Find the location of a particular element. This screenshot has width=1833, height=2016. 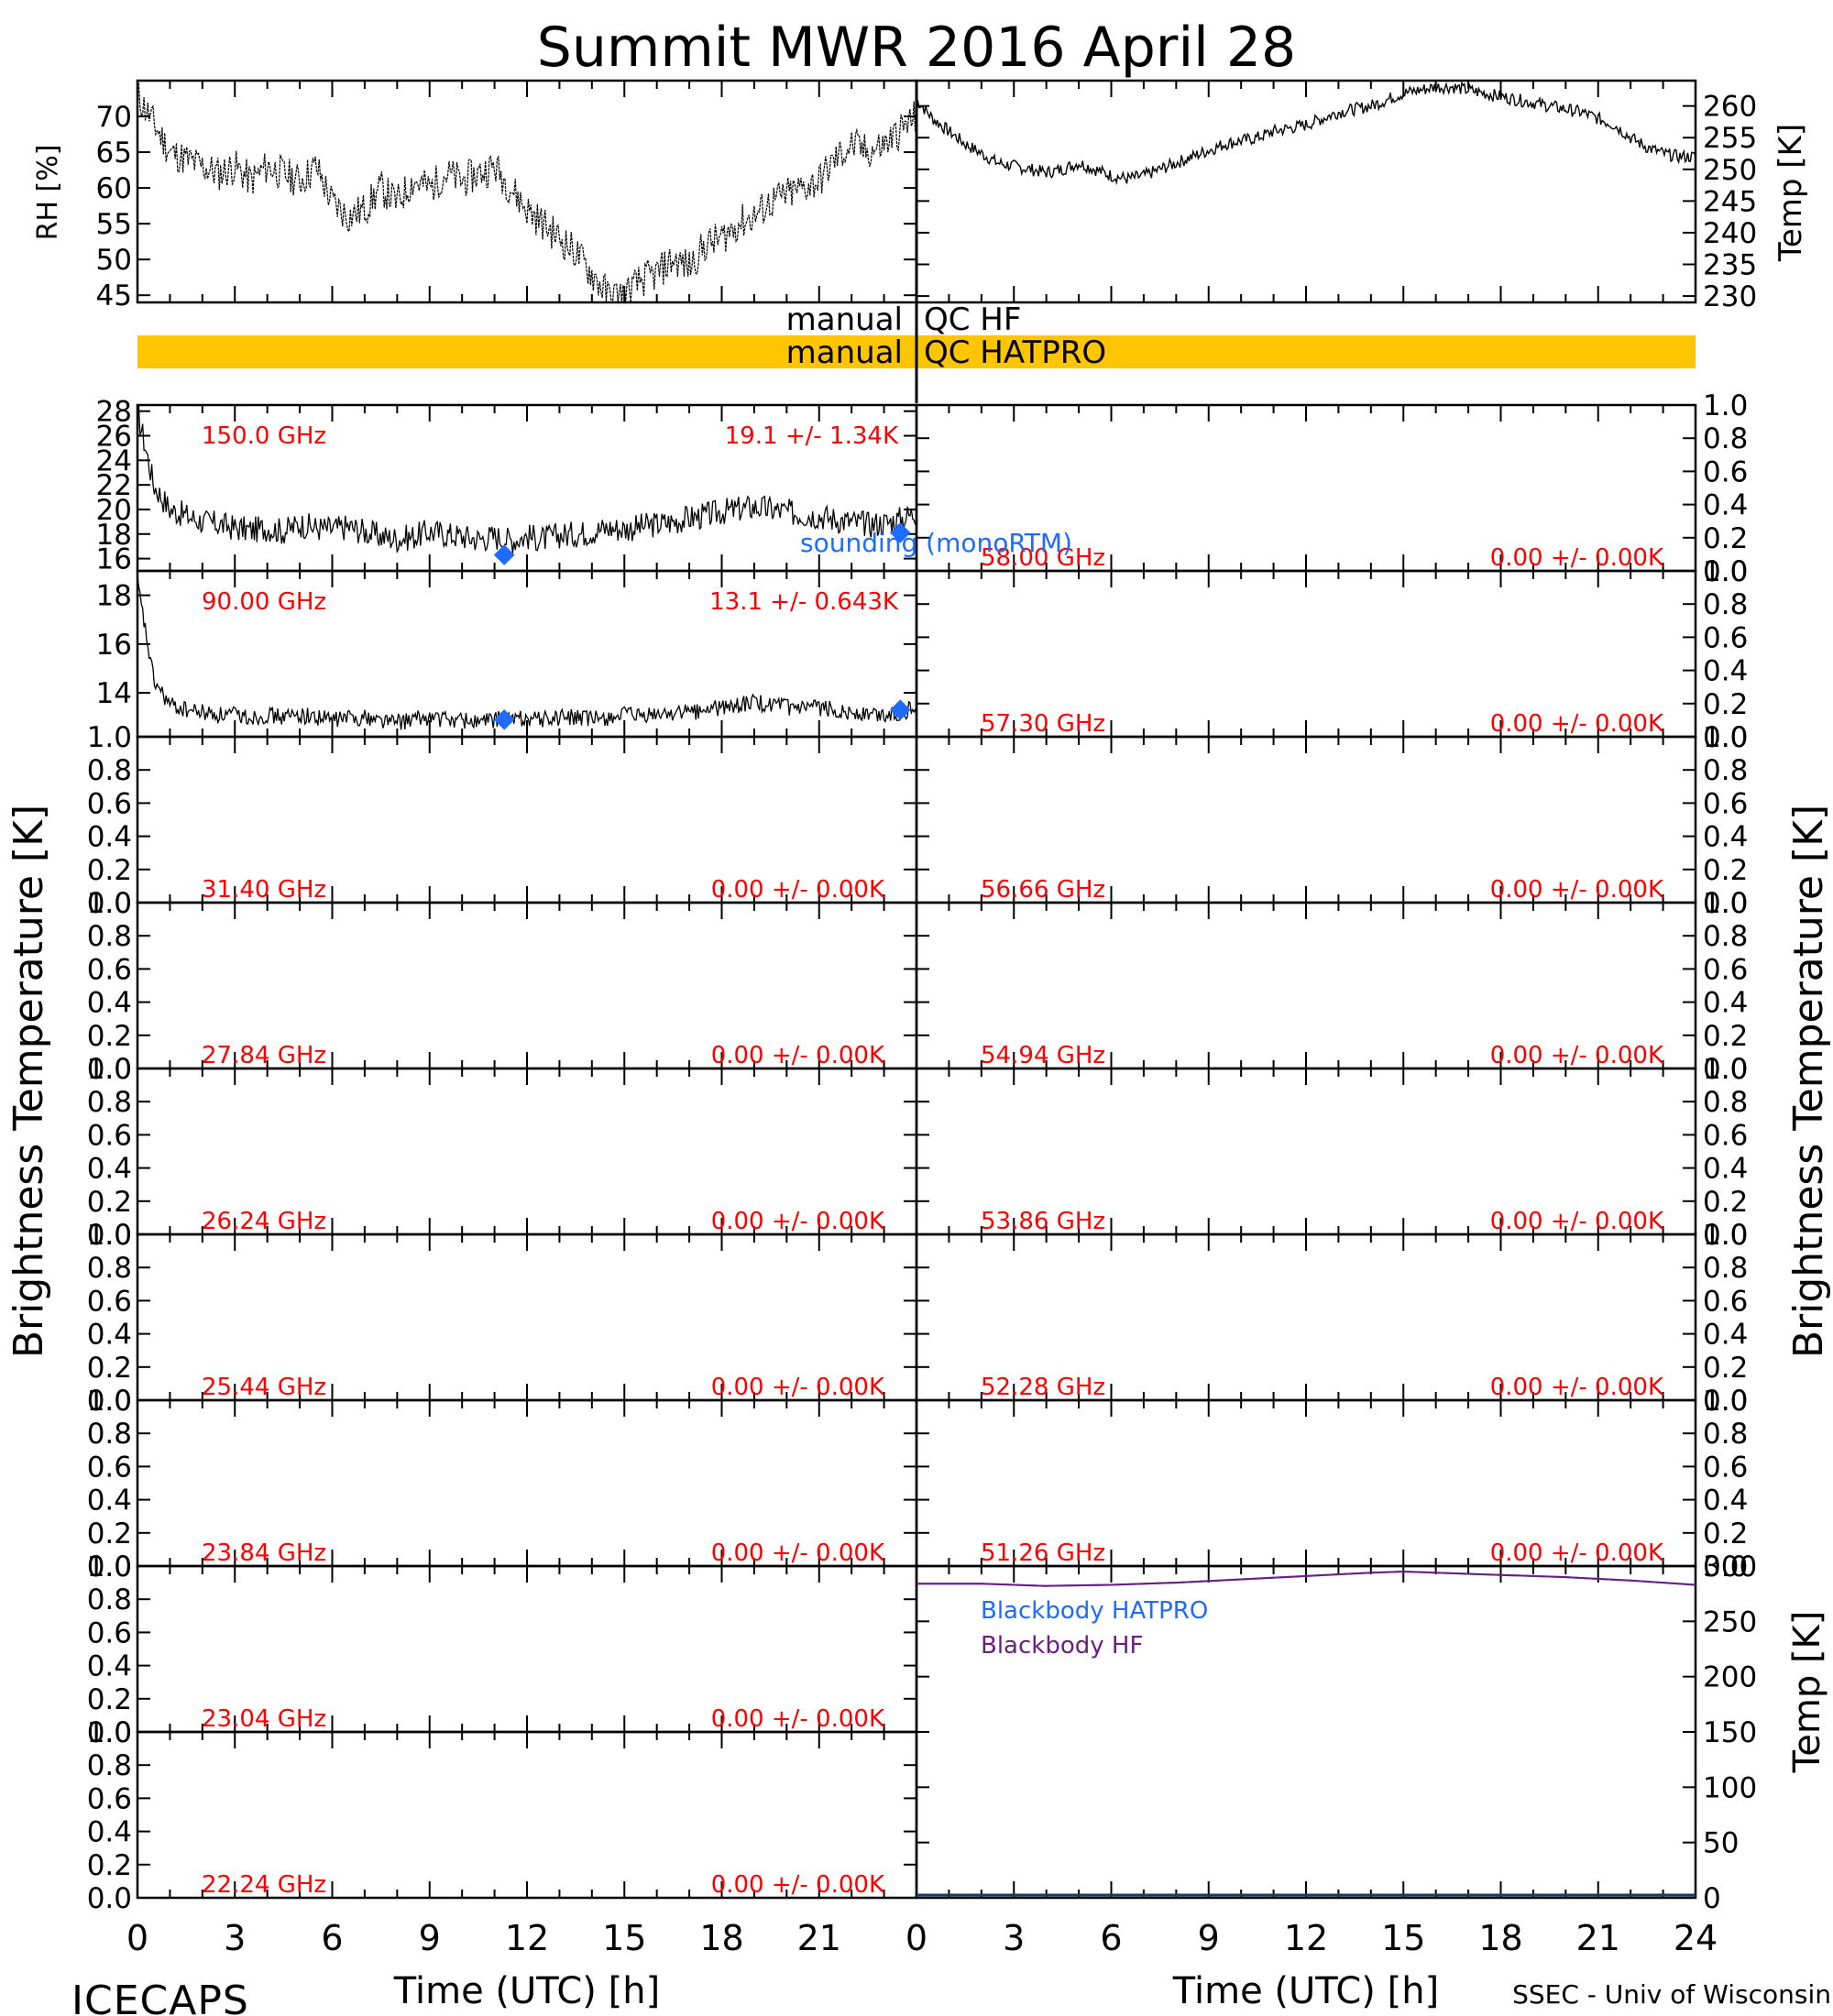

x-axis-label-right: Time (UTC) [h] is located at coordinates (1305, 1991).